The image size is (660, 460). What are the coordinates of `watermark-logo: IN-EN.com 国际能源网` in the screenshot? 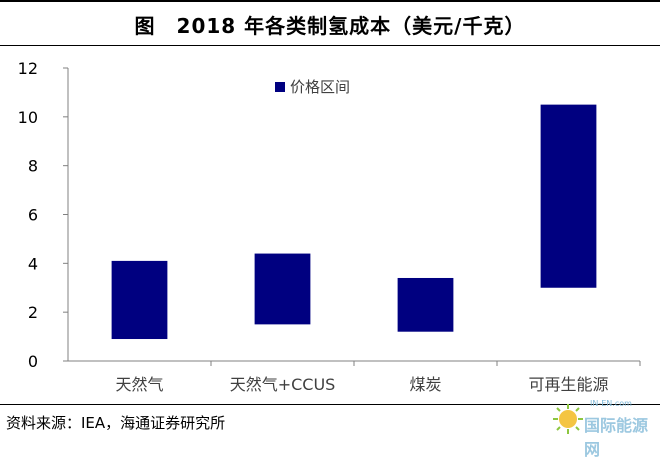 It's located at (605, 427).